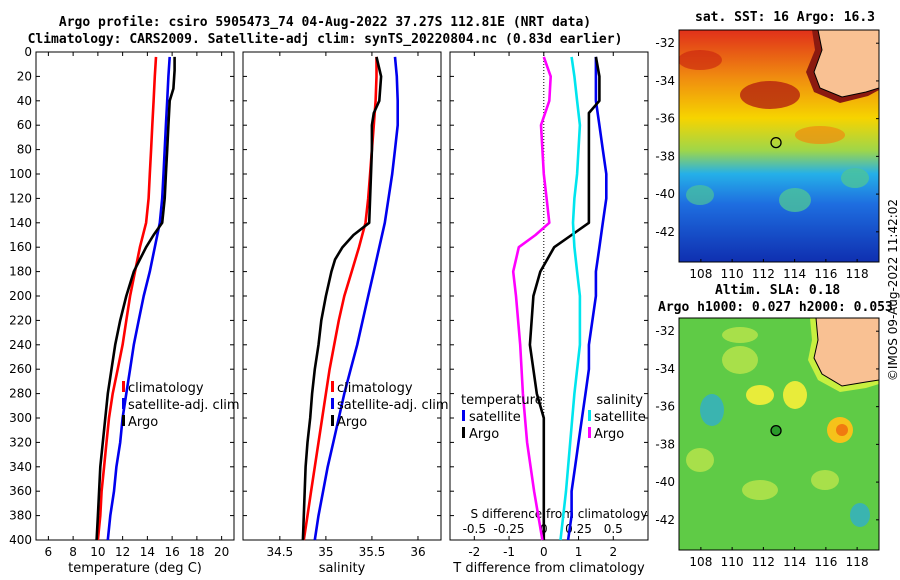  Describe the element at coordinates (97, 552) in the screenshot. I see `x-tick-label: 10` at that location.